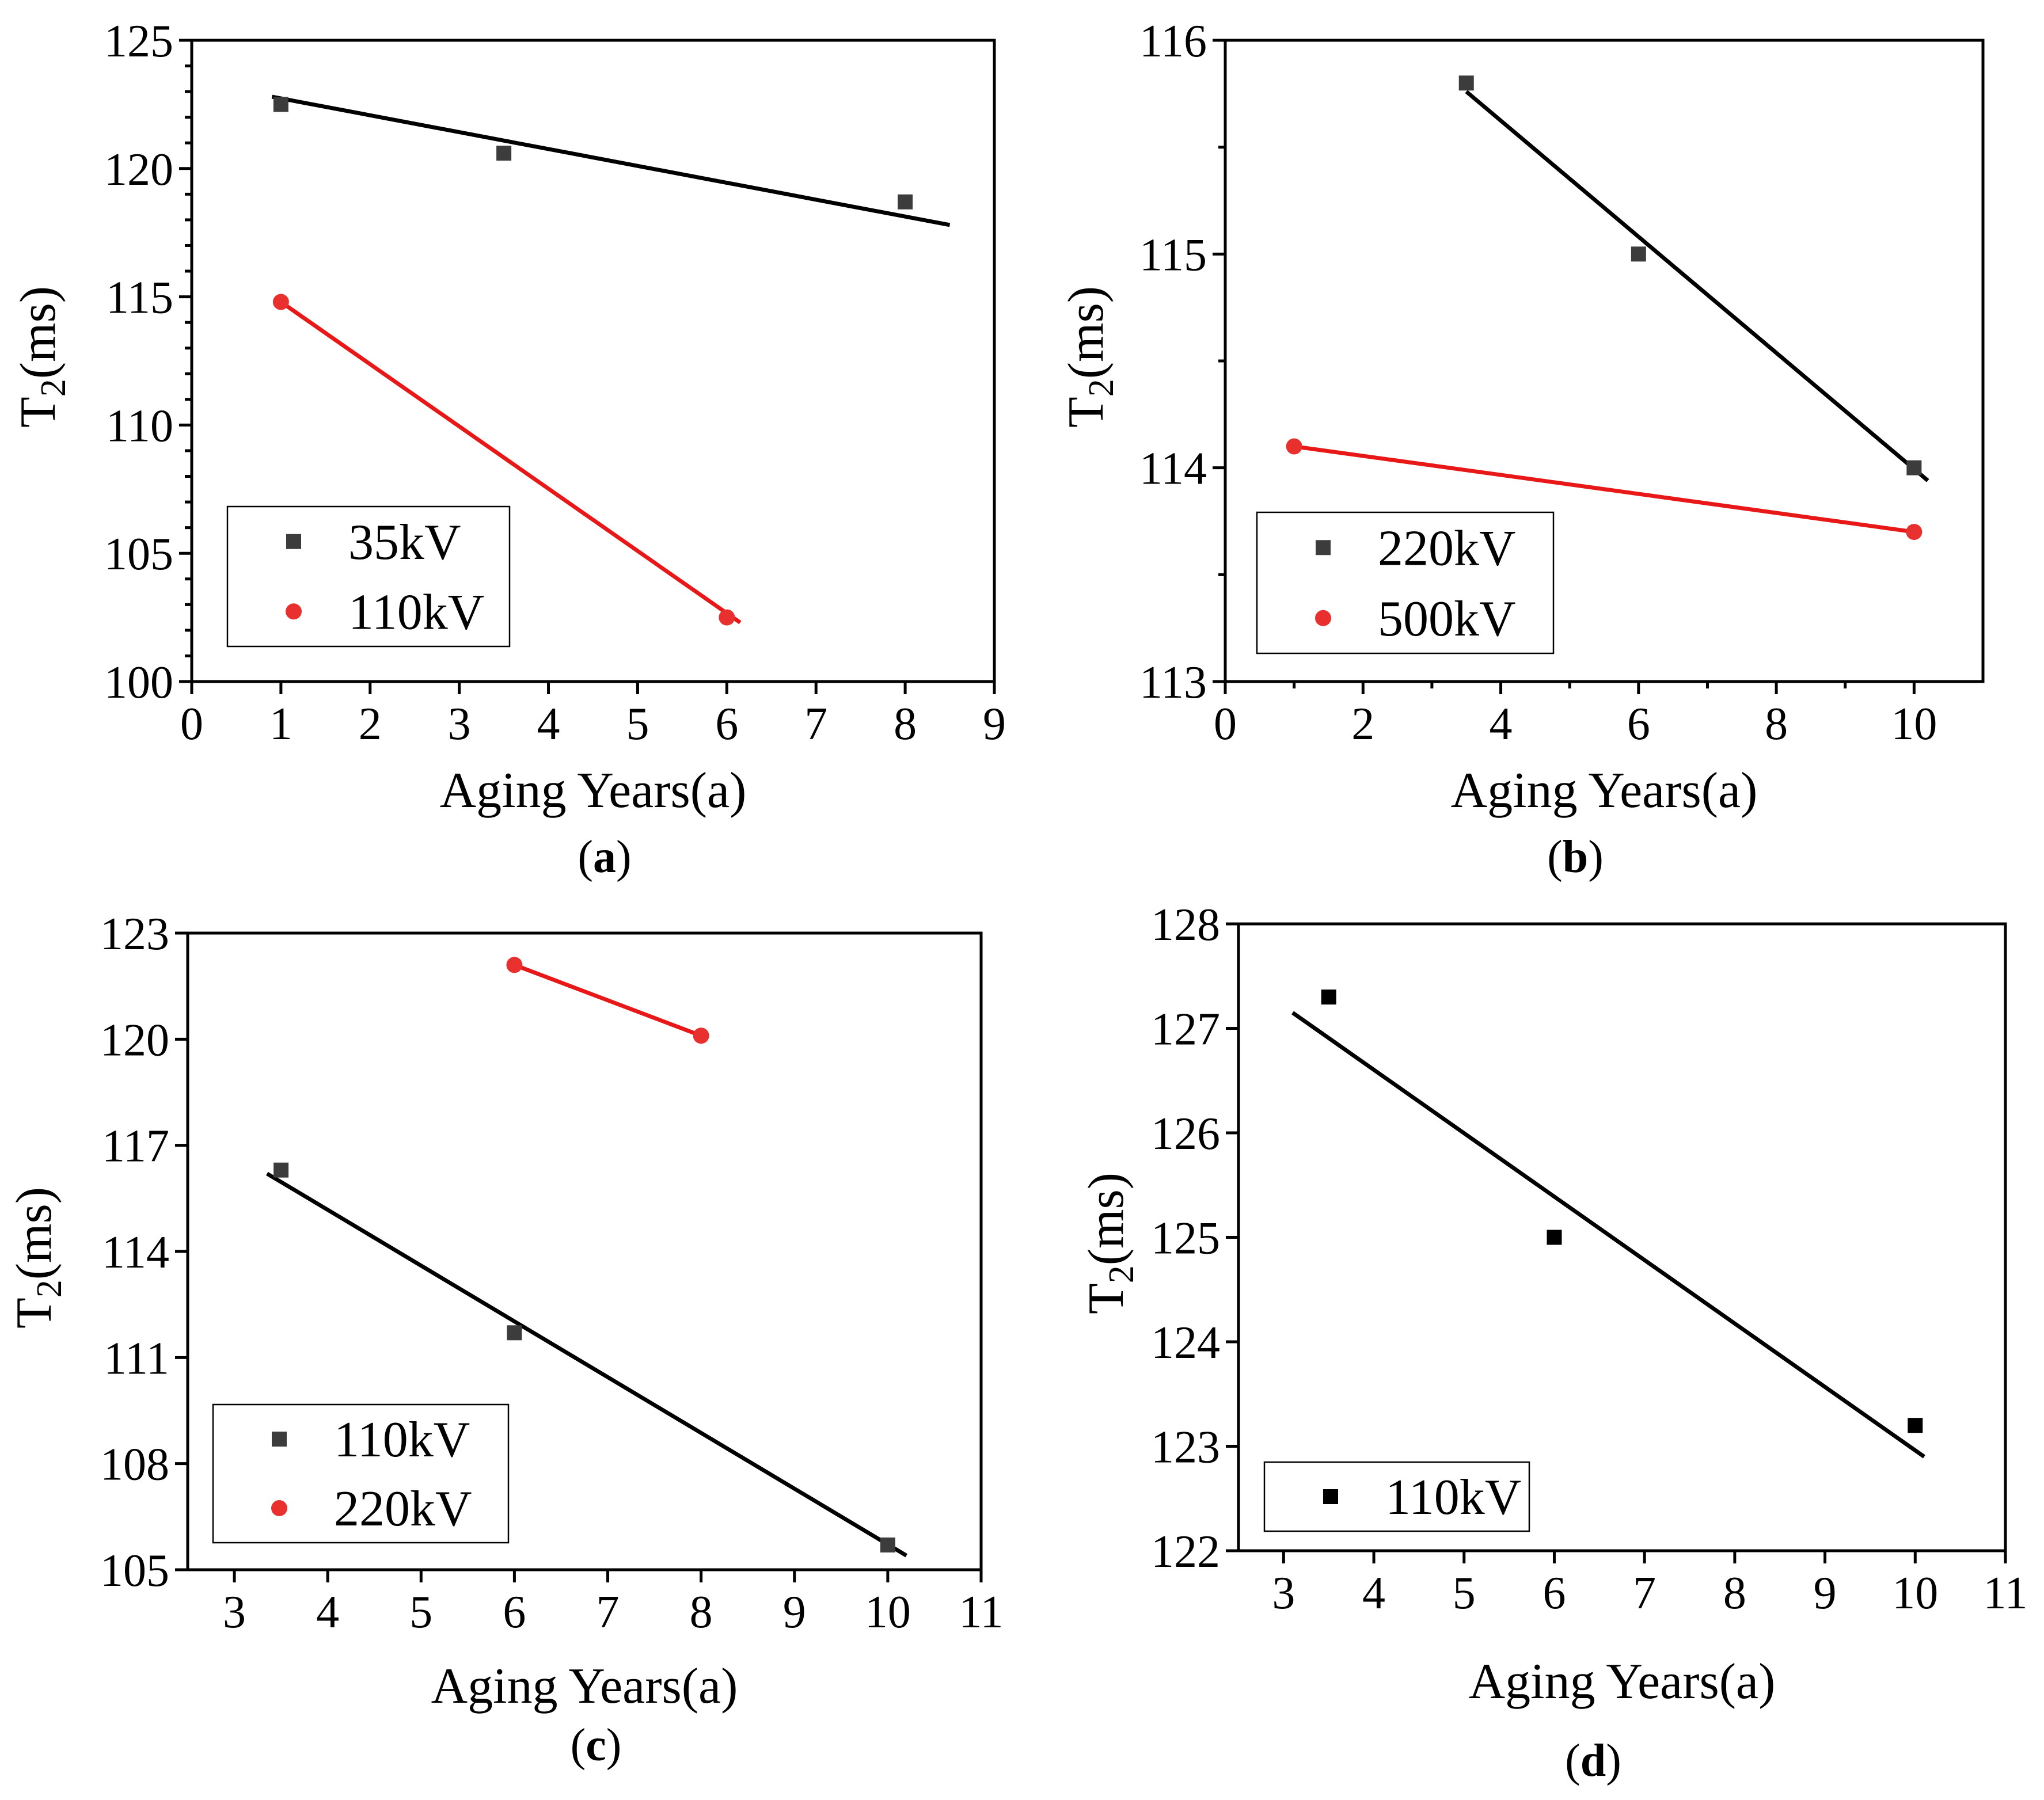  I want to click on panel-label-letter: d, so click(1593, 1761).